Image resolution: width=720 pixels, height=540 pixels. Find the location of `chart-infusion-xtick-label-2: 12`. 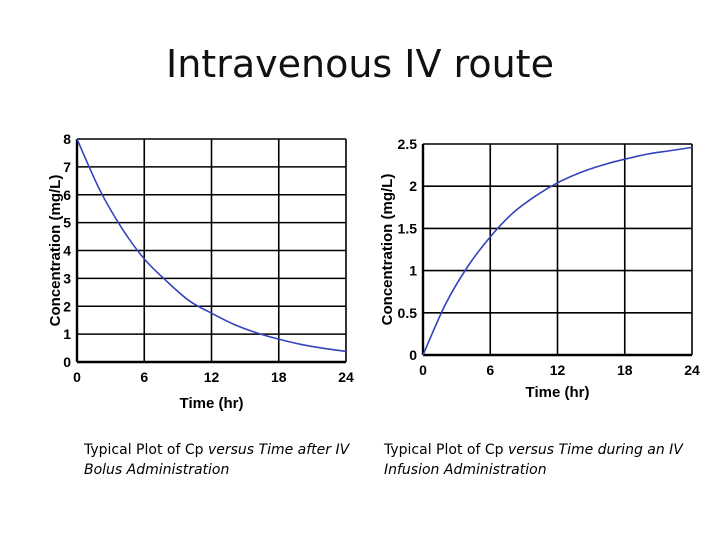

chart-infusion-xtick-label-2: 12 is located at coordinates (558, 370).